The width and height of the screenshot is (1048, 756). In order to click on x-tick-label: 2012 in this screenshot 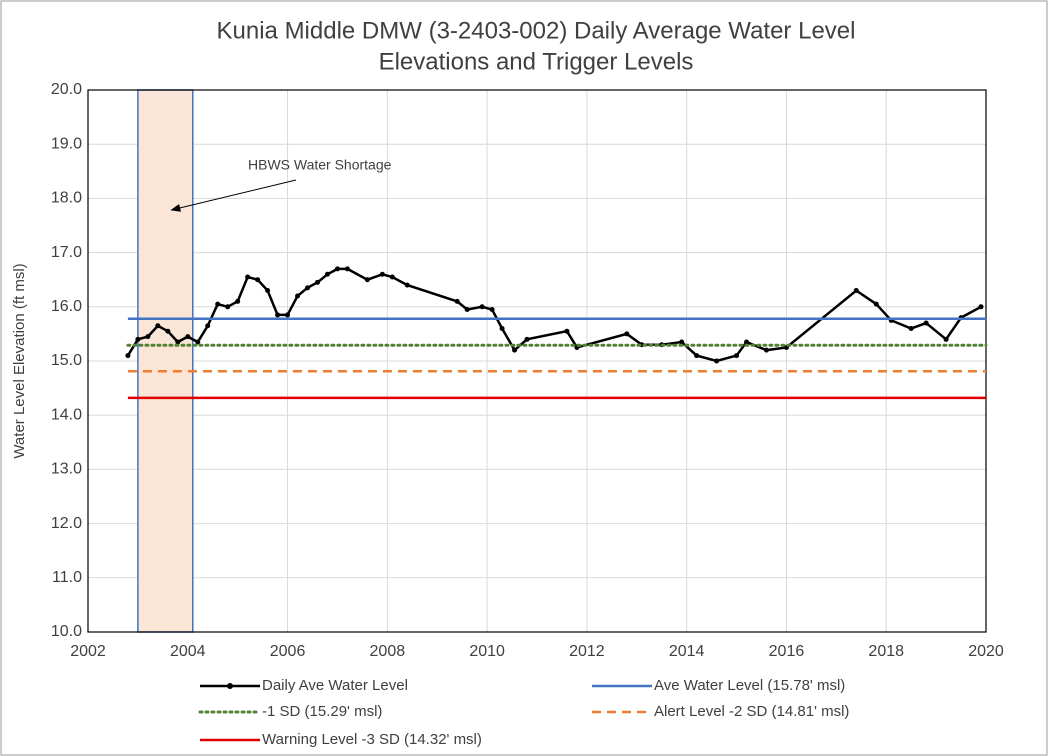, I will do `click(587, 651)`.